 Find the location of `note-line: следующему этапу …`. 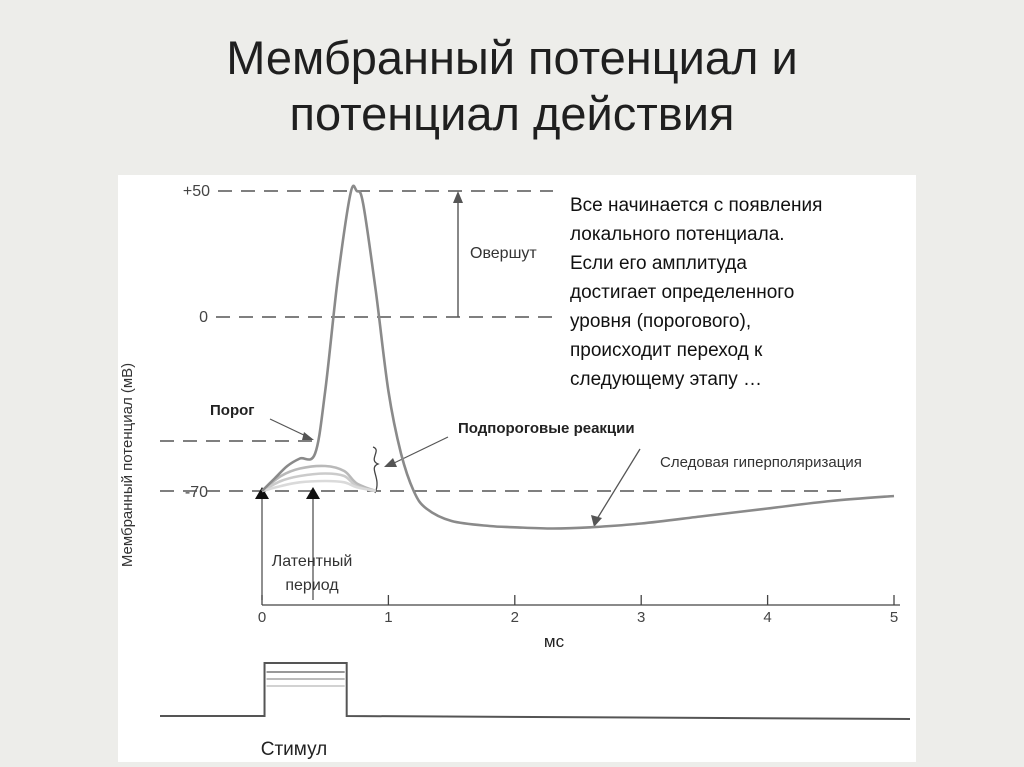

note-line: следующему этапу … is located at coordinates (666, 379).